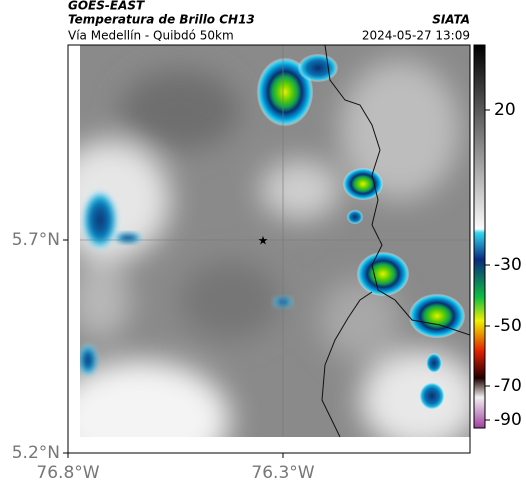  Describe the element at coordinates (67, 473) in the screenshot. I see `x-tick-label: 76.8°W` at that location.